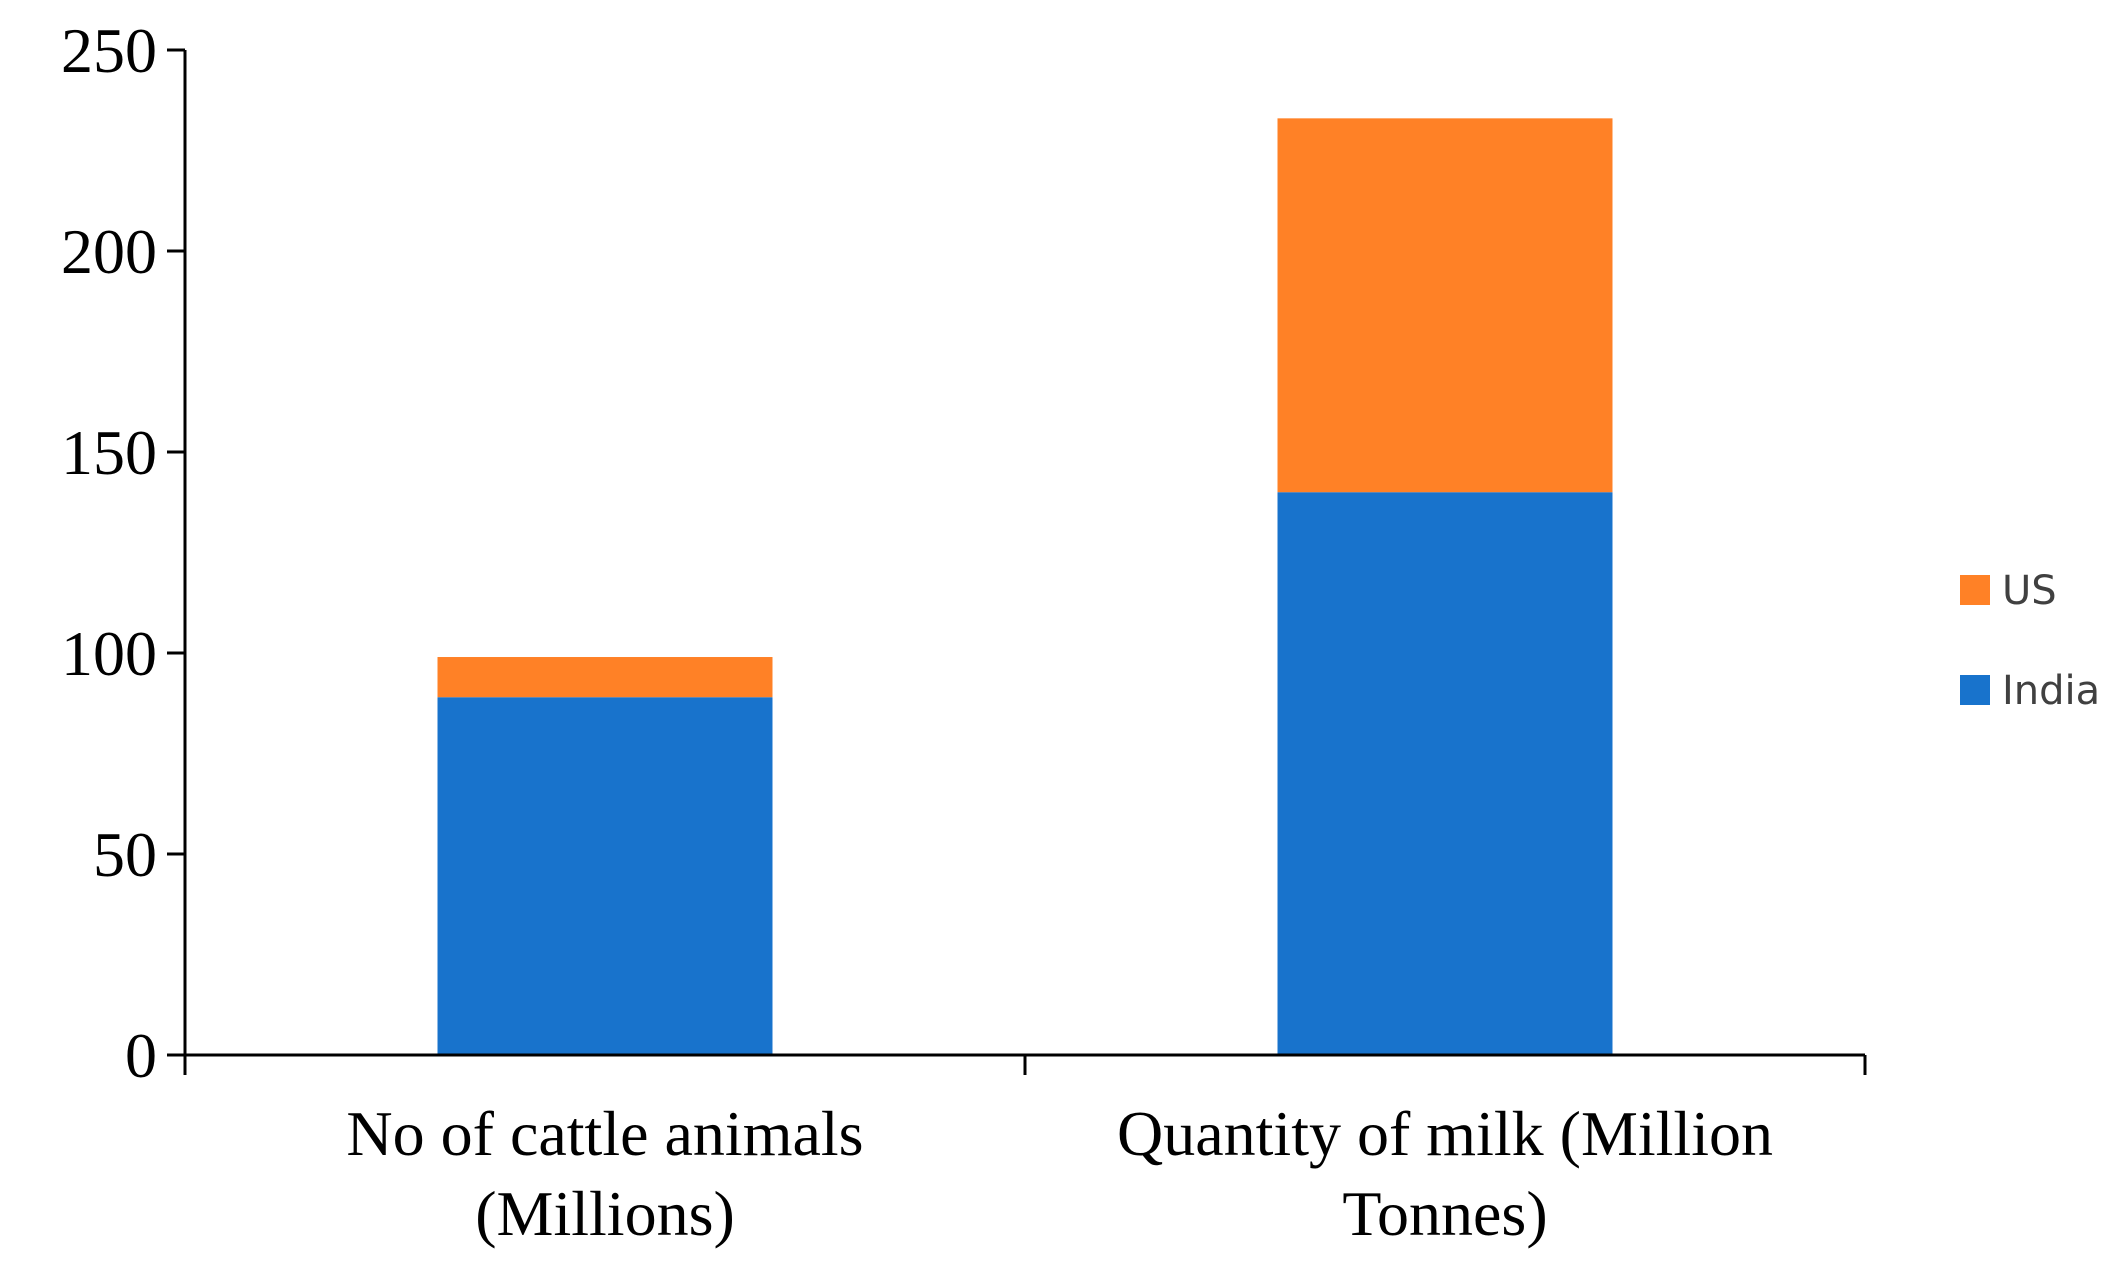  What do you see at coordinates (109, 251) in the screenshot?
I see `y-tick-label: 200` at bounding box center [109, 251].